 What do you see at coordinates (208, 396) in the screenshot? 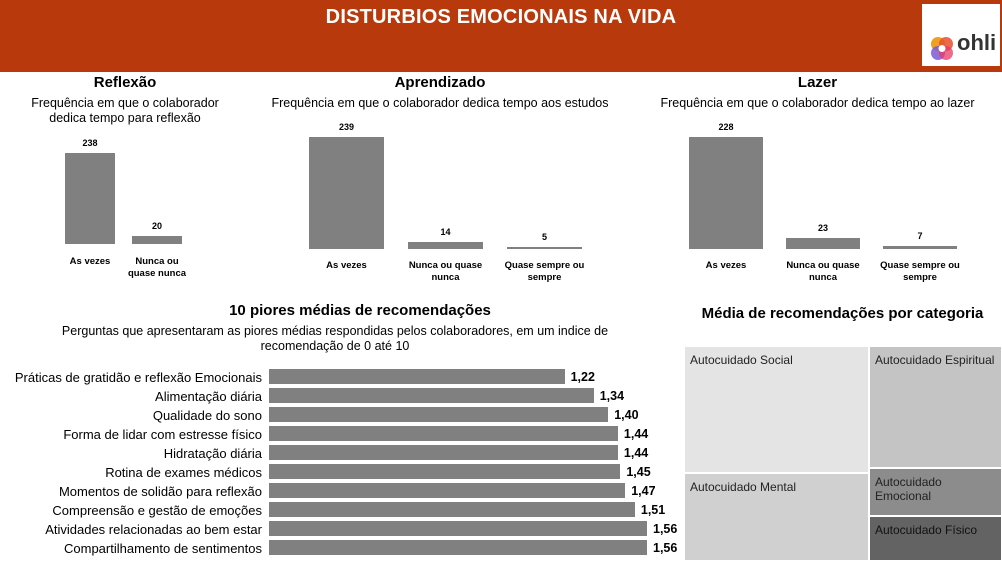
I see `category-label: Alimentação diária` at bounding box center [208, 396].